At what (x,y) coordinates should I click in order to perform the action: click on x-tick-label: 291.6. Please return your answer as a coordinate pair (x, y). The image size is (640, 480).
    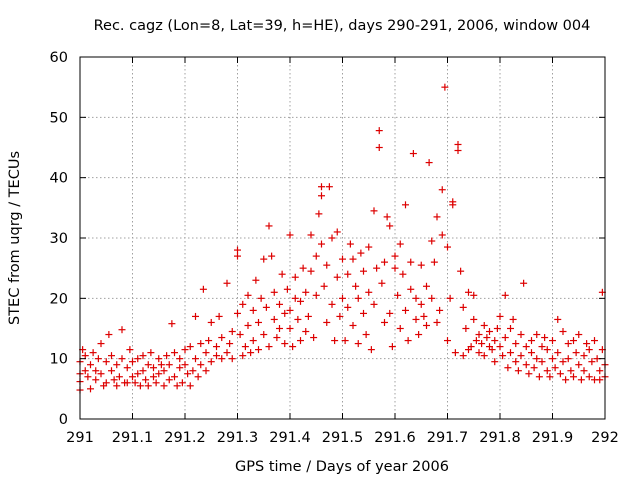
    Looking at the image, I should click on (395, 438).